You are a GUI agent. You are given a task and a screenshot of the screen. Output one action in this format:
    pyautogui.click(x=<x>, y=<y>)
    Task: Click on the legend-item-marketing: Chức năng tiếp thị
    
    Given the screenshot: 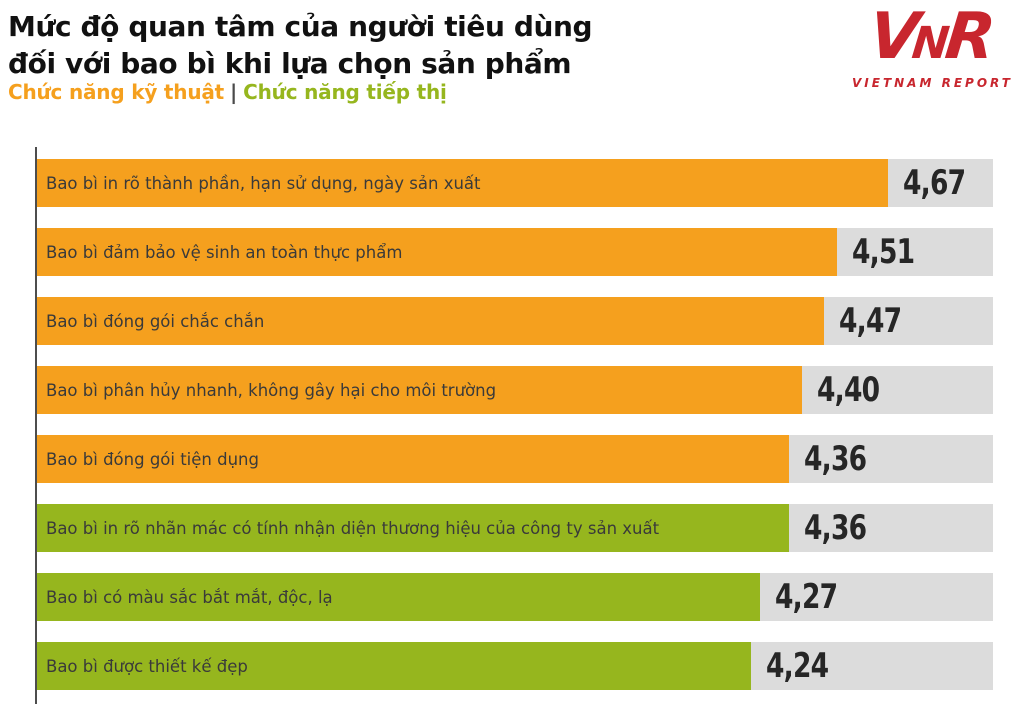 What is the action you would take?
    pyautogui.click(x=345, y=92)
    